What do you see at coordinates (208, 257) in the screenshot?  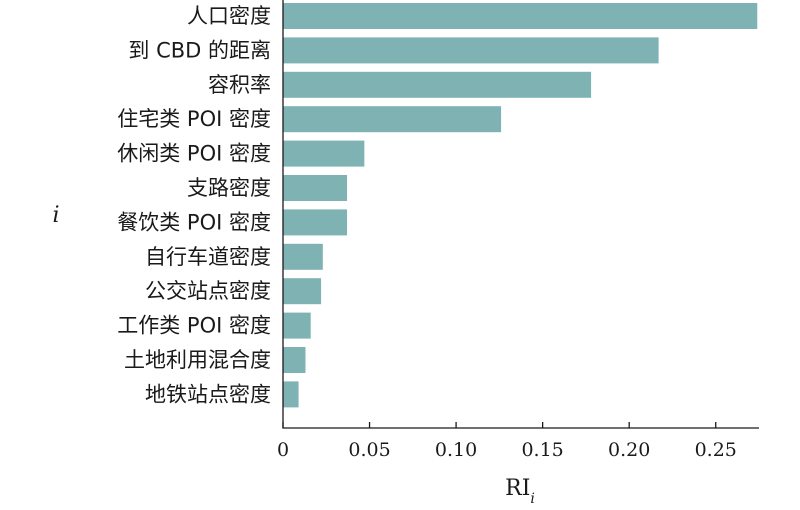 I see `category-label: 自行车道密度` at bounding box center [208, 257].